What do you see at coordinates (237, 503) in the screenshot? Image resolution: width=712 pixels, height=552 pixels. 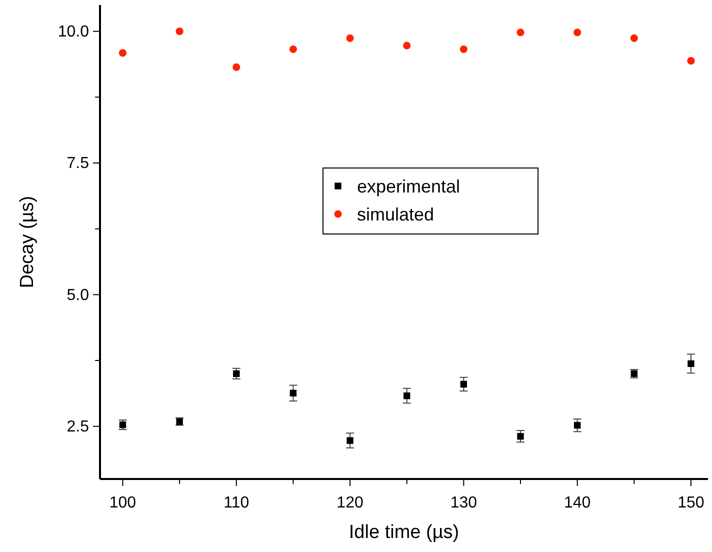 I see `x-tick-label: 110` at bounding box center [237, 503].